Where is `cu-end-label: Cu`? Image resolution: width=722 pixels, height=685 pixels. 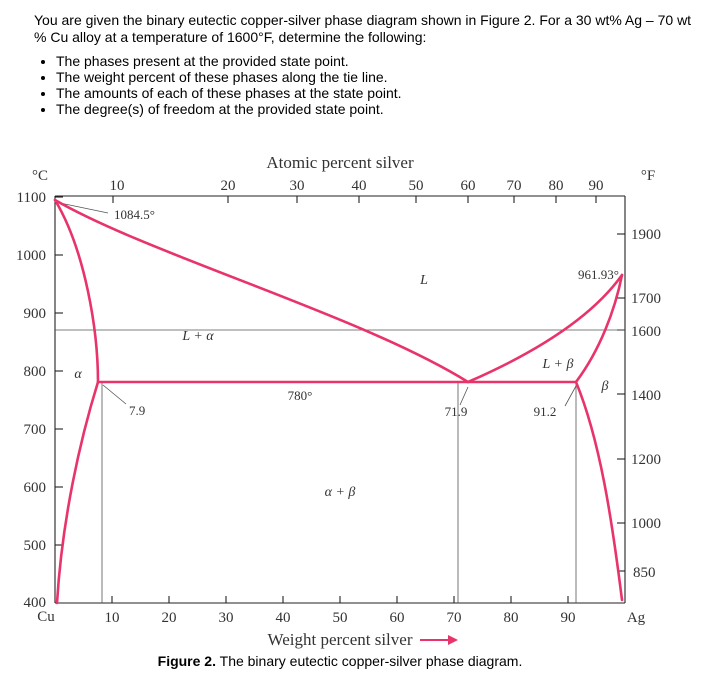
cu-end-label: Cu is located at coordinates (46, 617).